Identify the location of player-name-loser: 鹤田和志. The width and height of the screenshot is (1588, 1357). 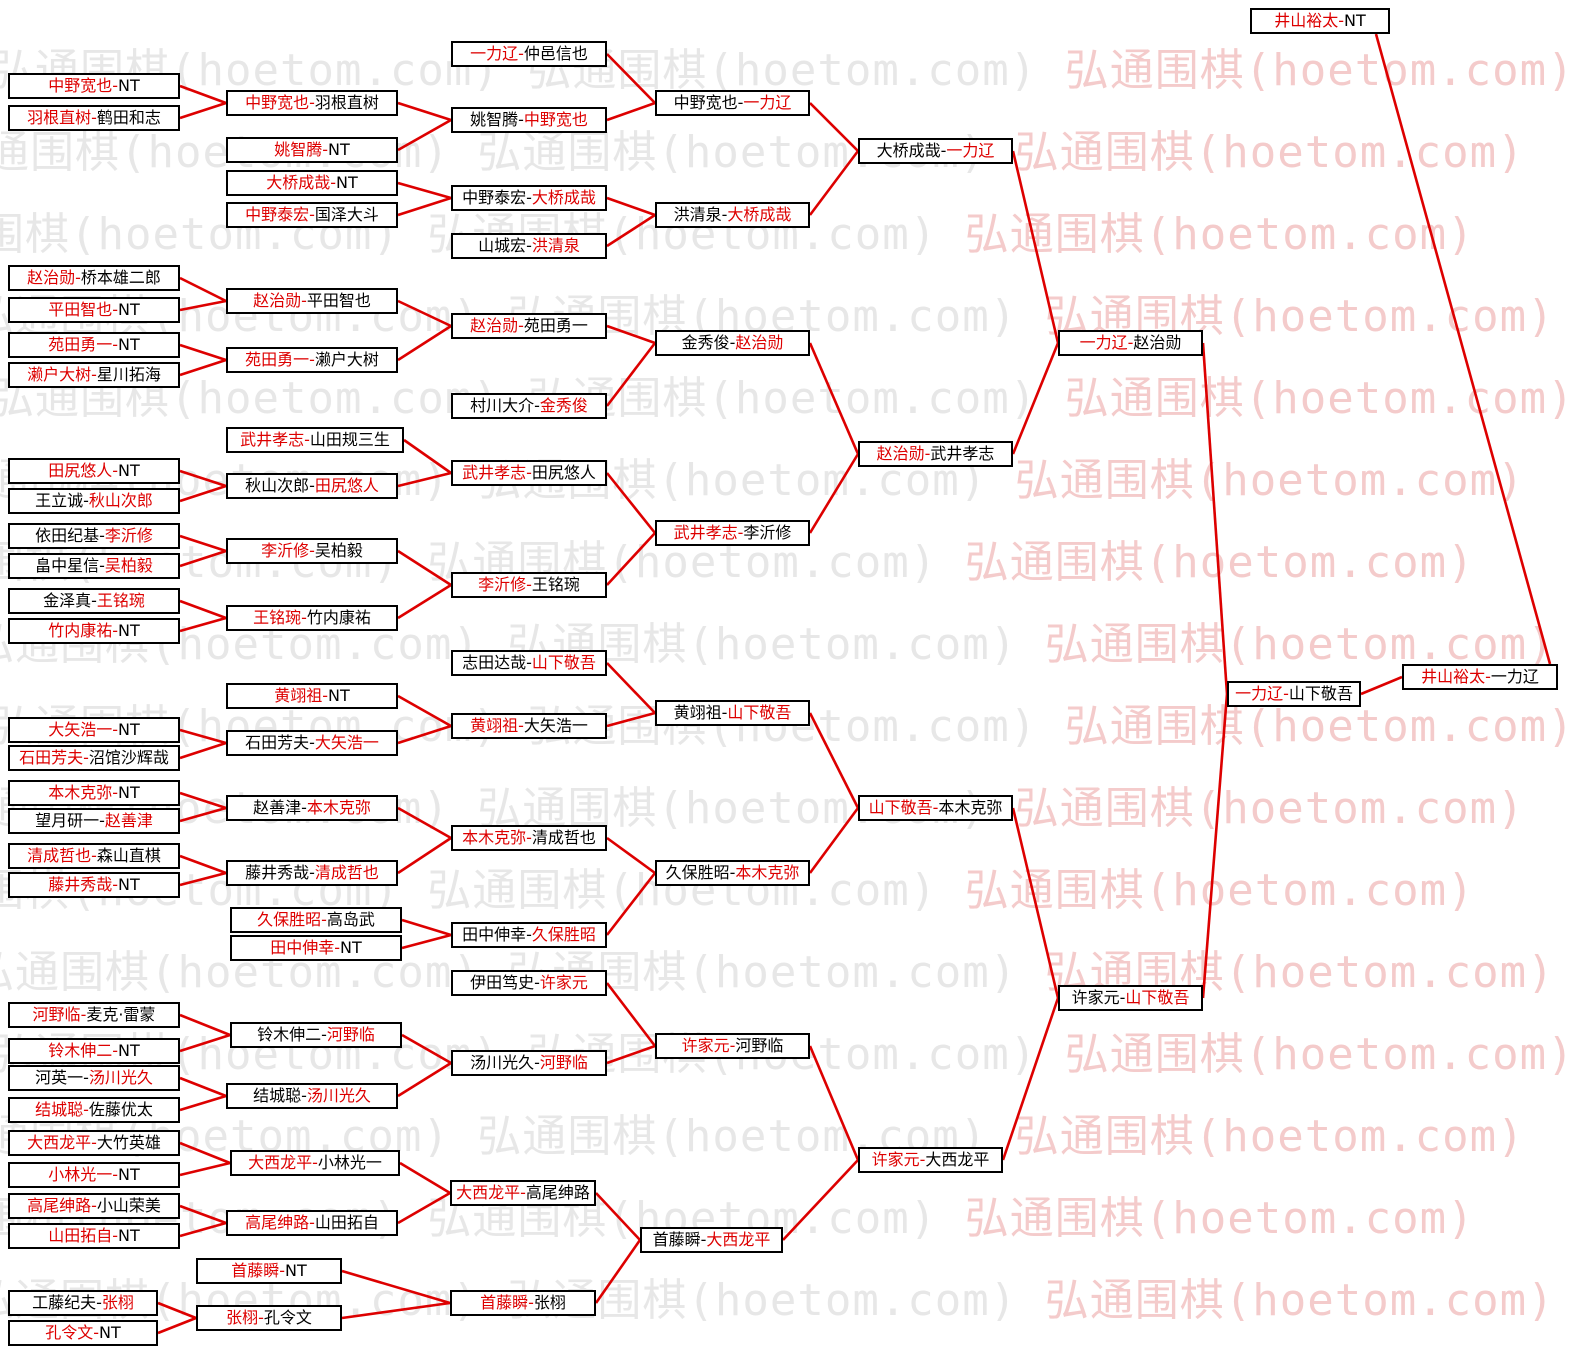
(128, 117).